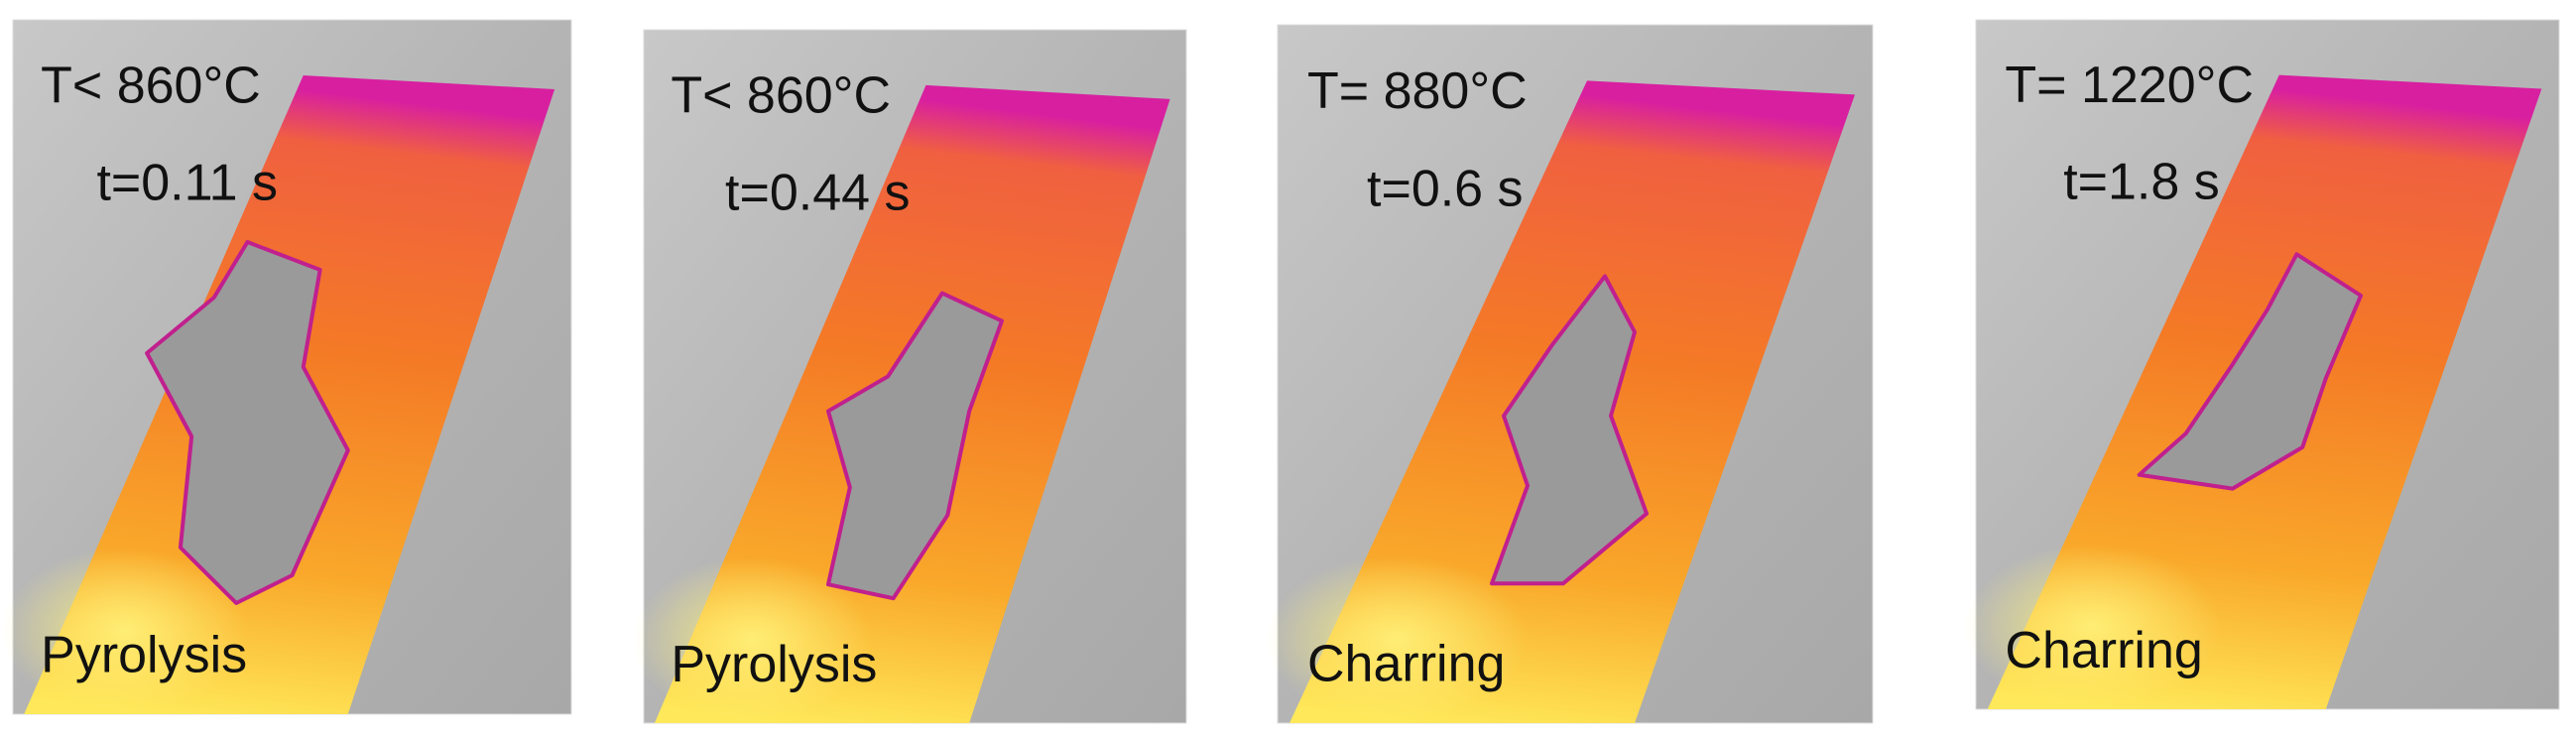 The image size is (2576, 736). Describe the element at coordinates (1445, 189) in the screenshot. I see `time-label: t=0.6 s` at that location.